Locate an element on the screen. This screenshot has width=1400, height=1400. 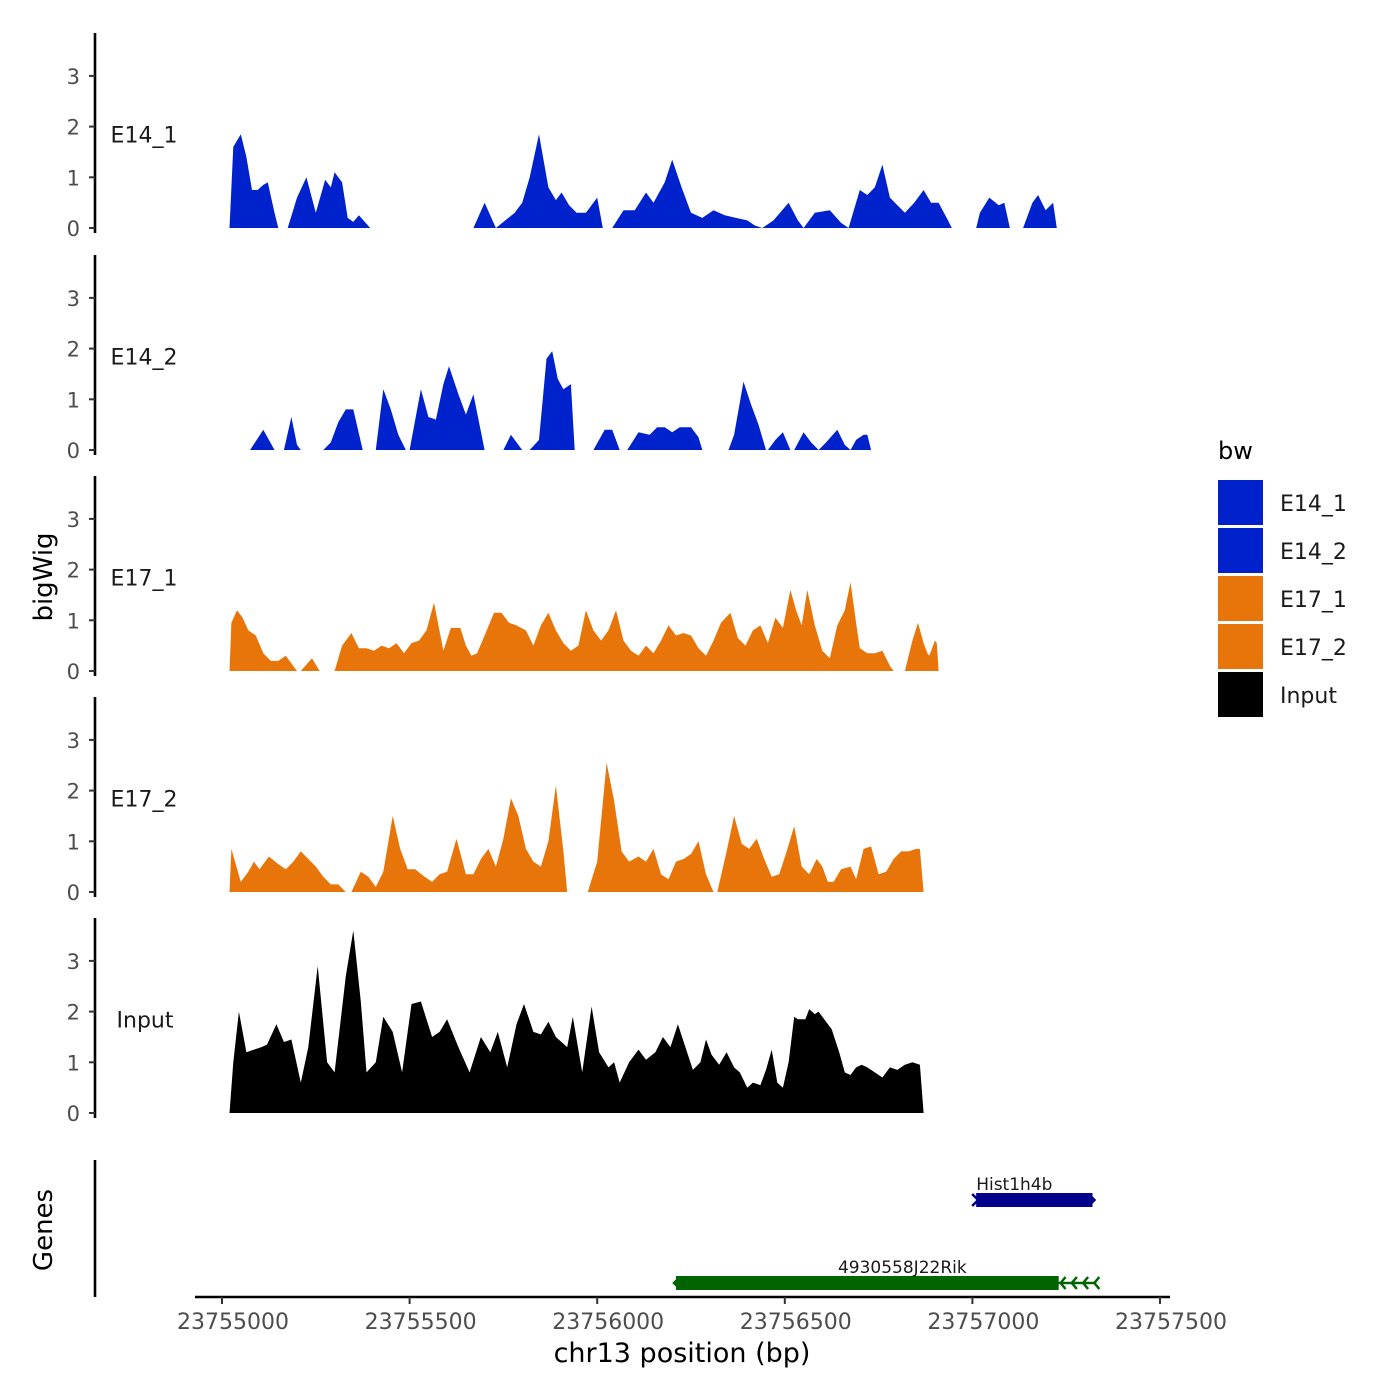
track-e17-2: 0 1 2 3 E17_2 is located at coordinates (495, 801).